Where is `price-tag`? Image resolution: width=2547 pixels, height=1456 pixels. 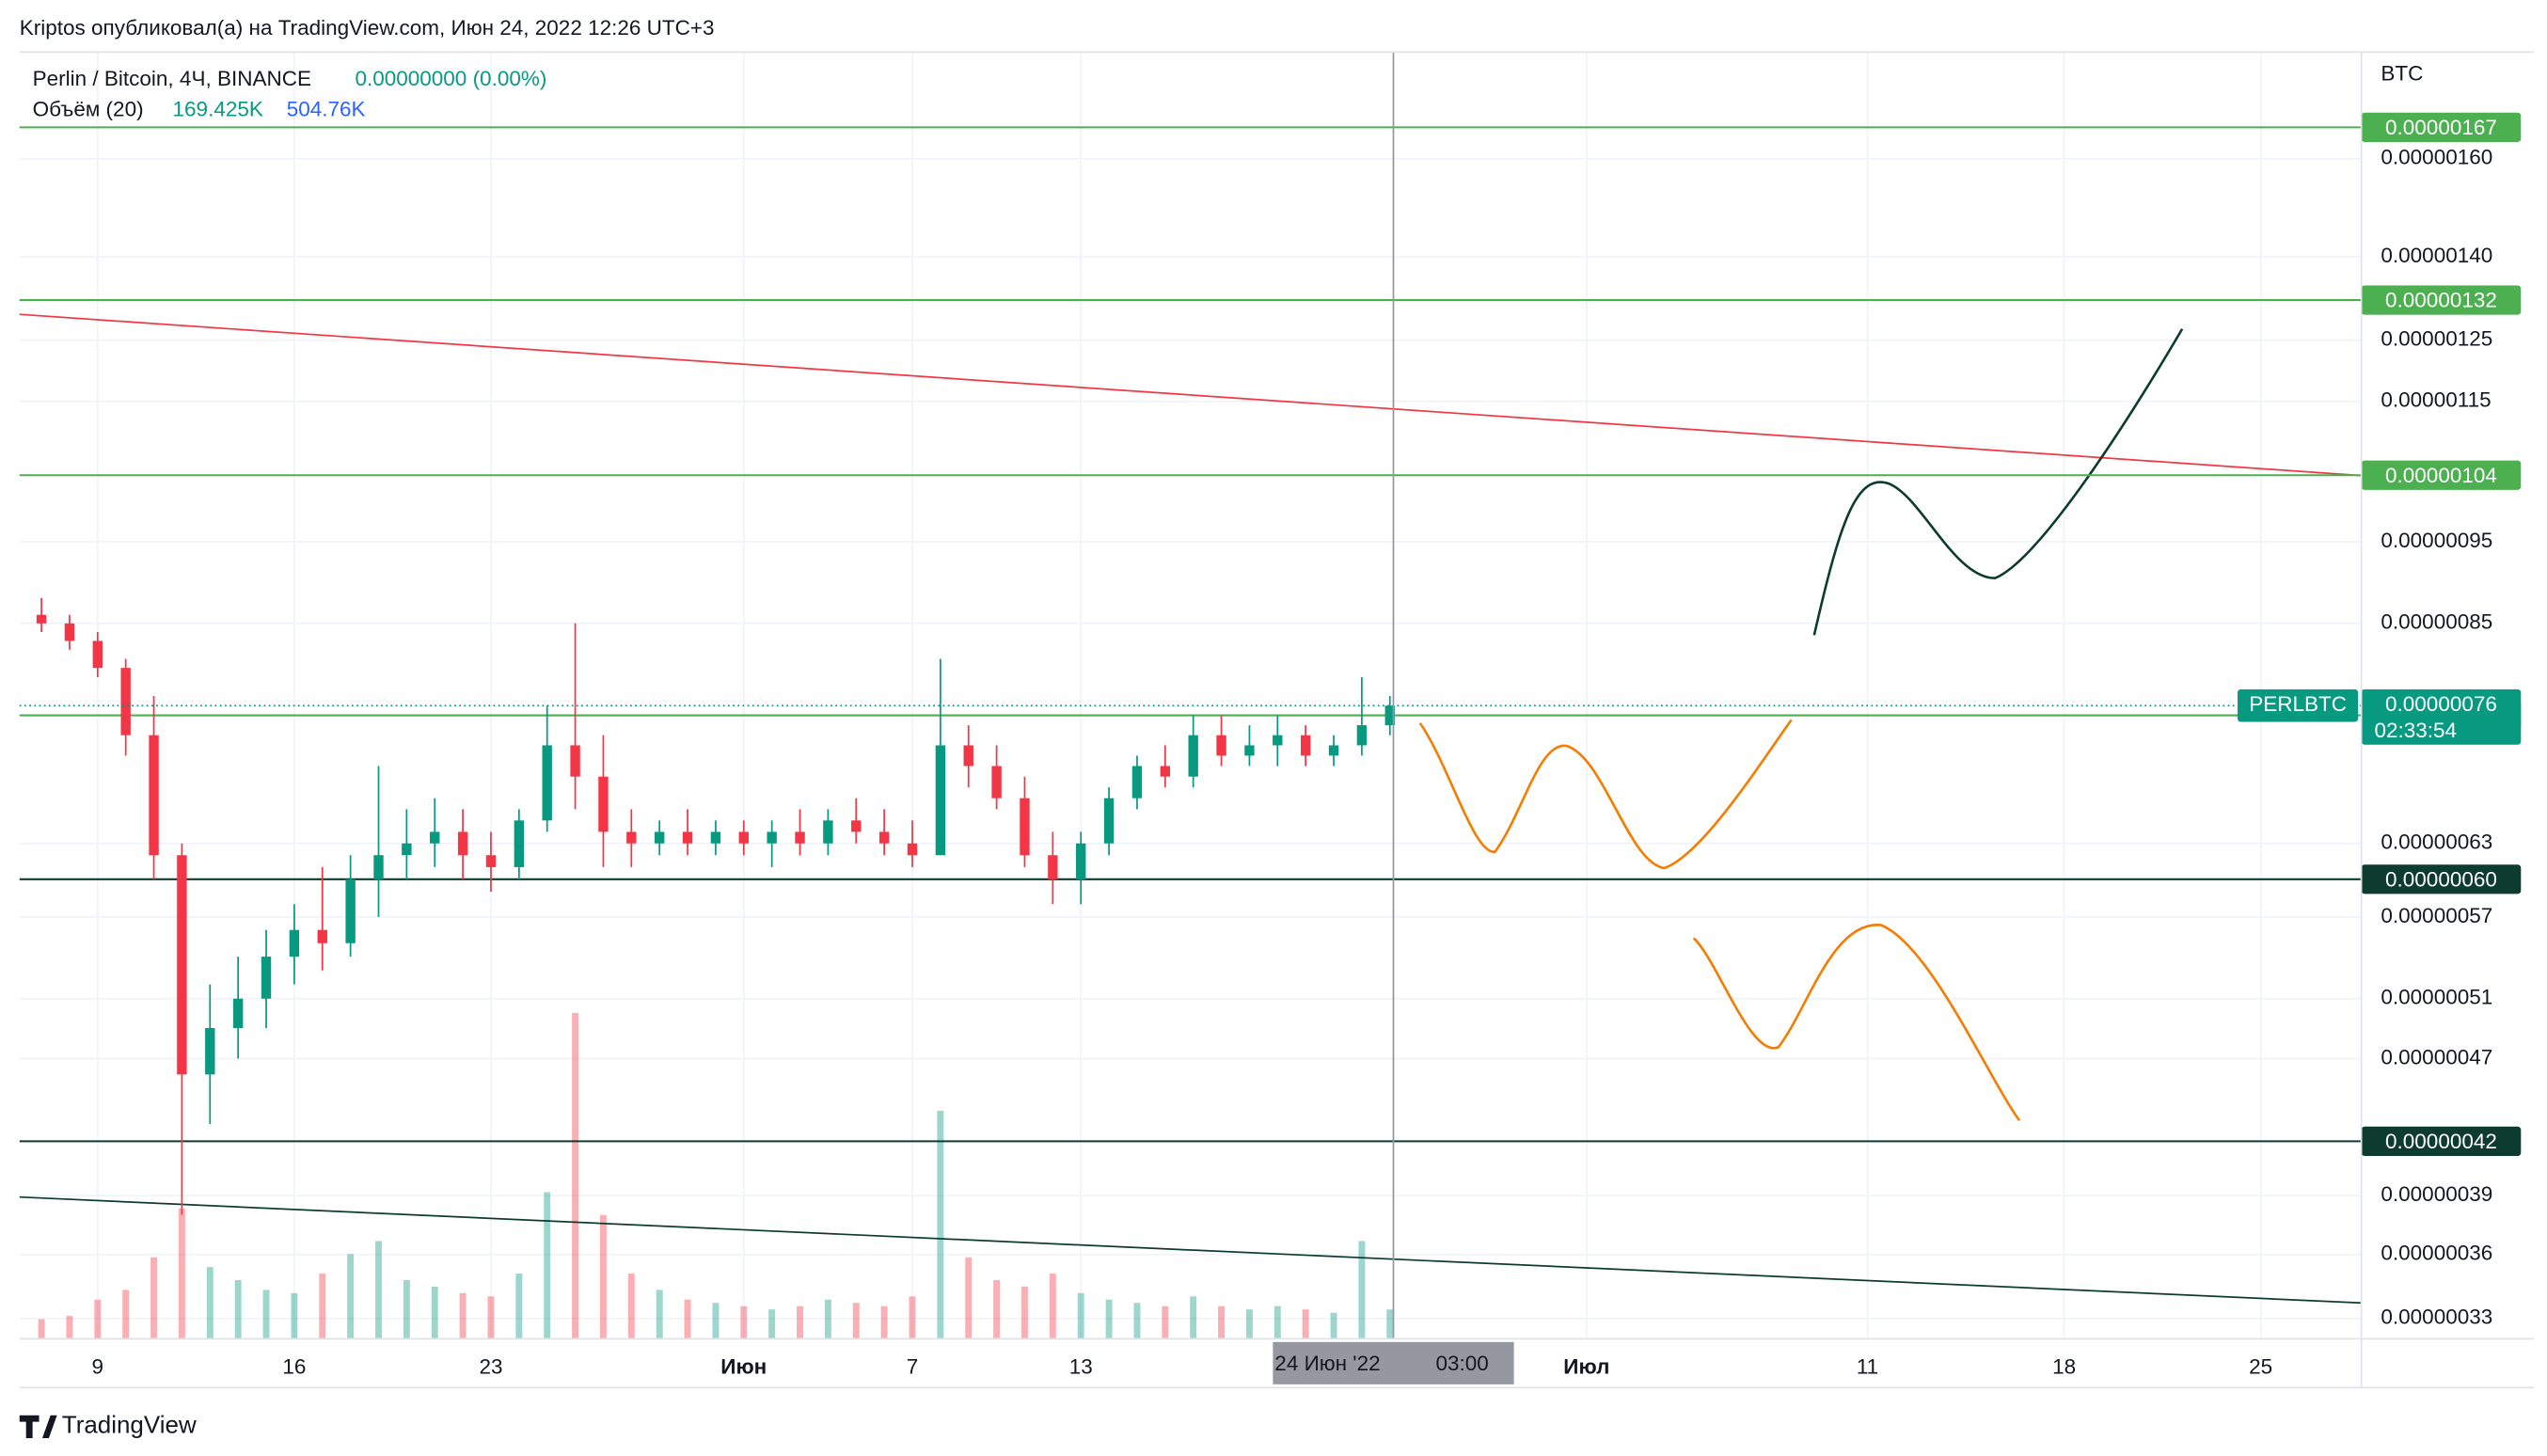 price-tag is located at coordinates (2441, 716).